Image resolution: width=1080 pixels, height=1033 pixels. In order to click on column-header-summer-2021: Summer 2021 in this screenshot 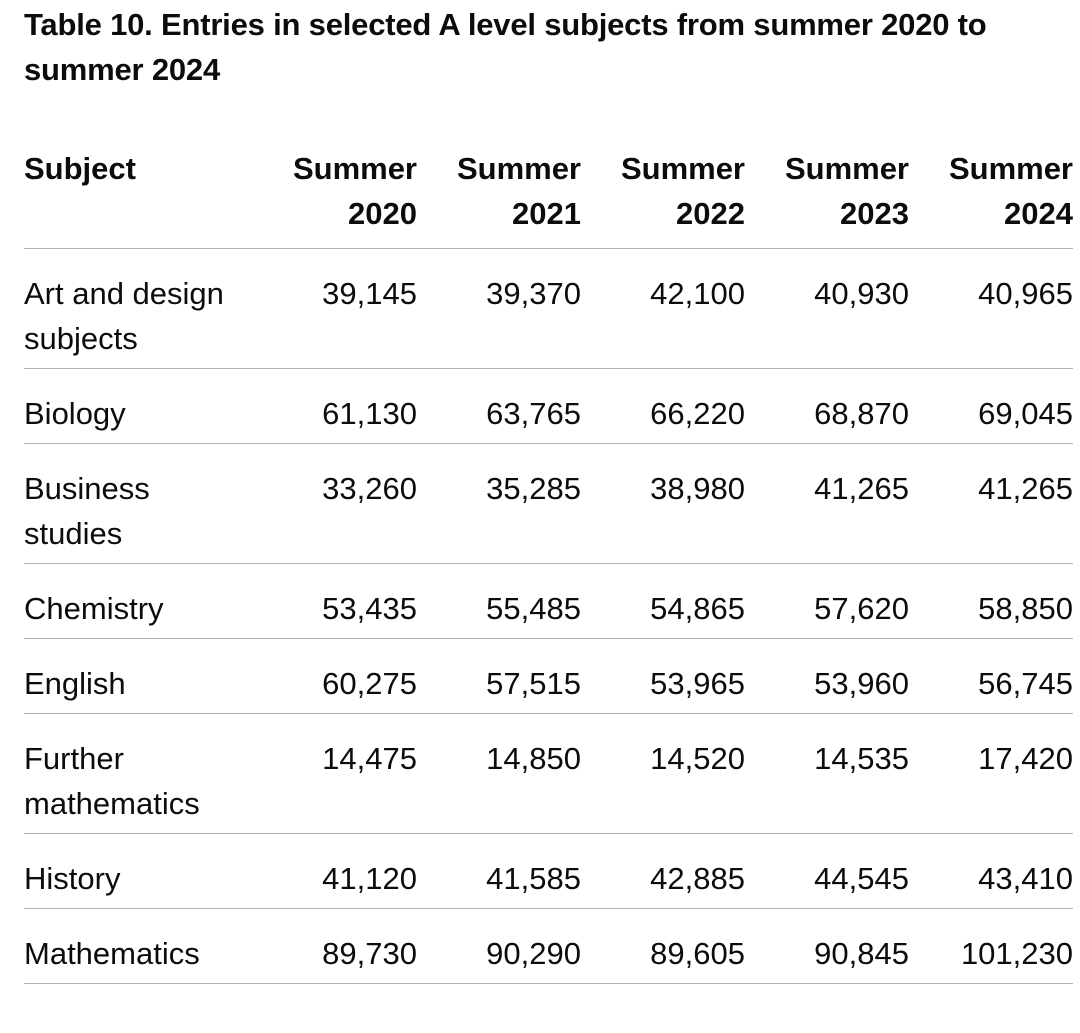, I will do `click(499, 197)`.